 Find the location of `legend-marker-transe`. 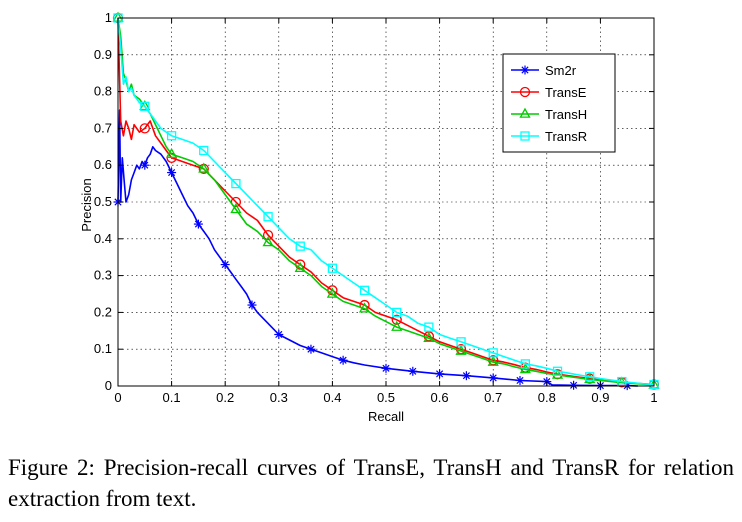

legend-marker-transe is located at coordinates (525, 92).